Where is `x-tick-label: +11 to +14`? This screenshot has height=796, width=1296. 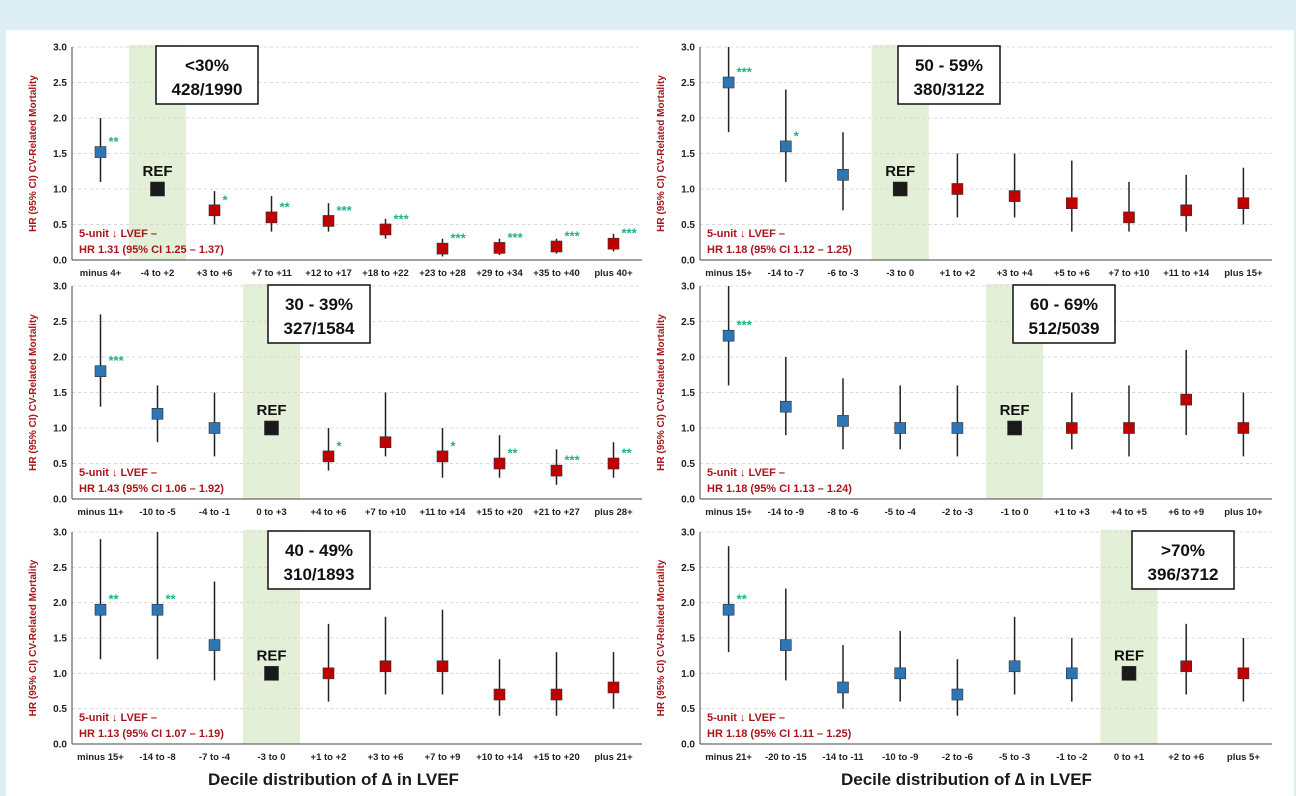 x-tick-label: +11 to +14 is located at coordinates (443, 512).